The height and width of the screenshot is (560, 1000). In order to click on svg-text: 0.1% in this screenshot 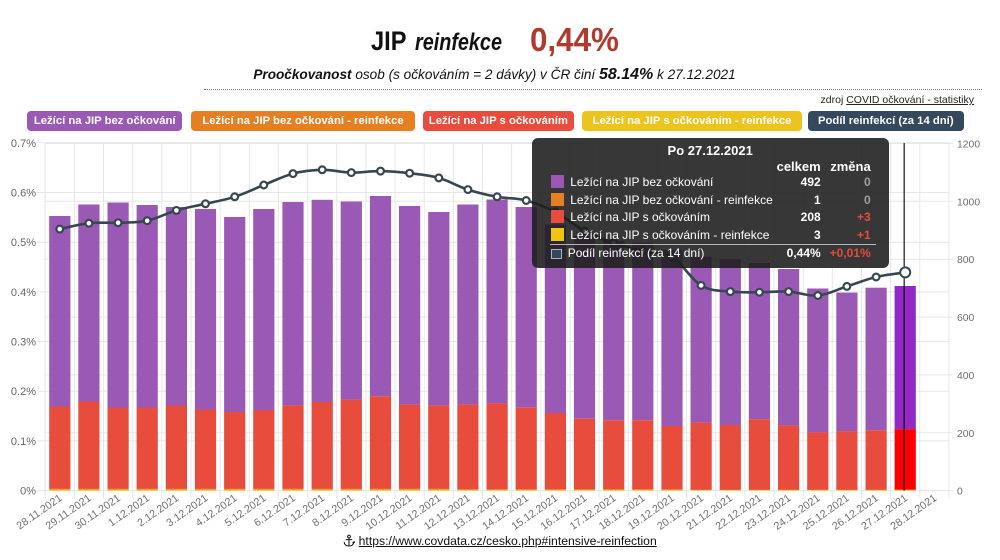, I will do `click(23, 442)`.